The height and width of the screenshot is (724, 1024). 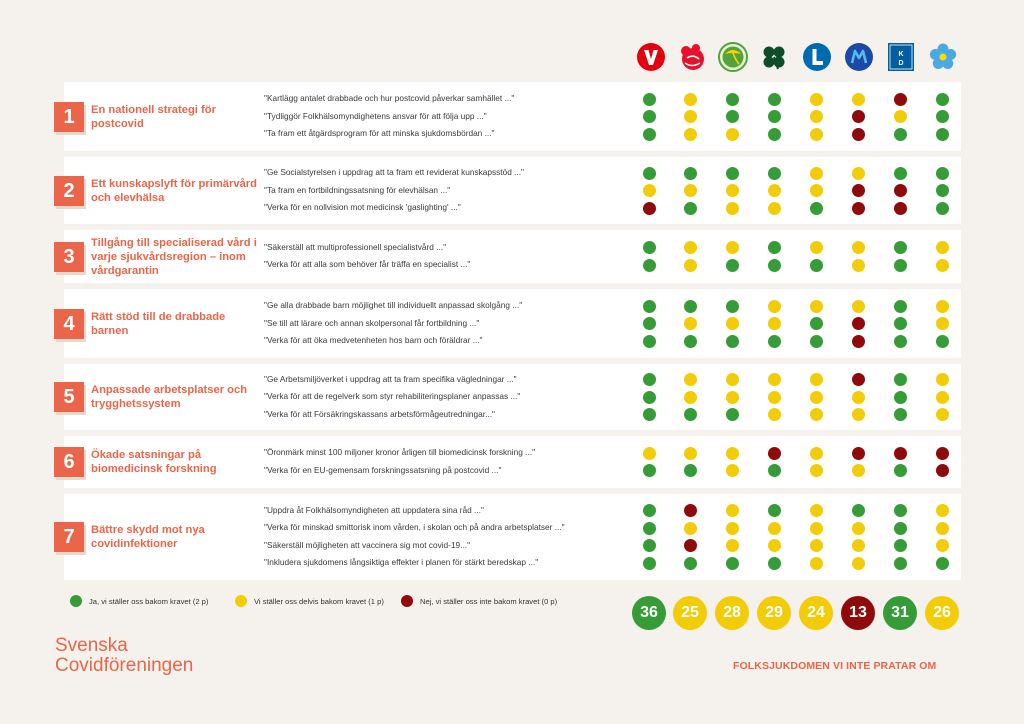 I want to click on svg-text: D, so click(x=900, y=63).